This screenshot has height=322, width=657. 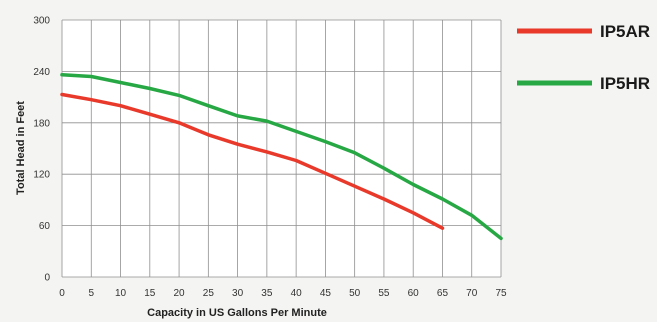 What do you see at coordinates (625, 31) in the screenshot?
I see `legend-label-ip5ar: IP5AR` at bounding box center [625, 31].